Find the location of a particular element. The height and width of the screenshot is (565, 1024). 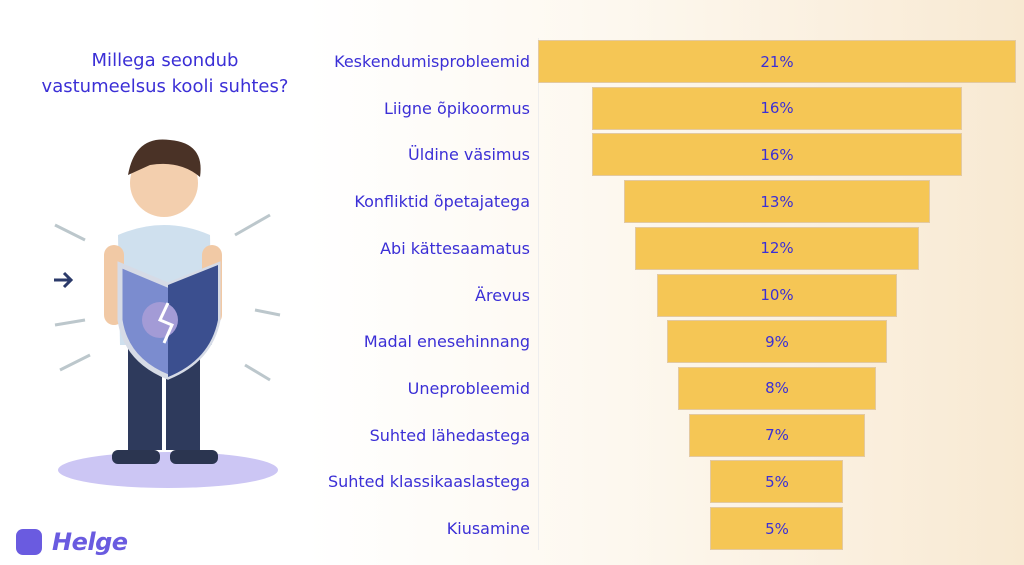

funnel-bar: 21% is located at coordinates (777, 61).